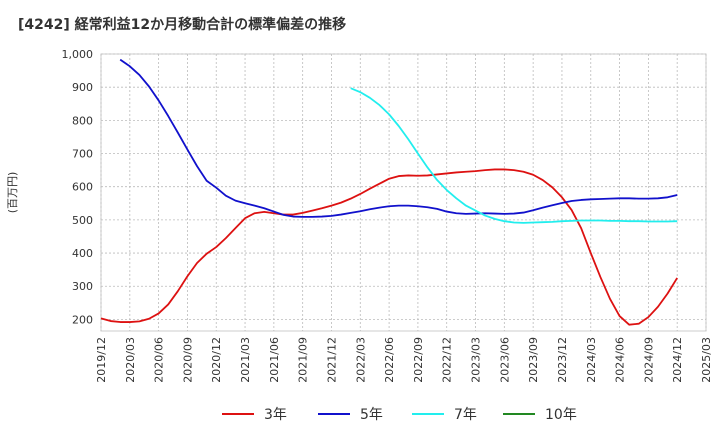 This screenshot has width=720, height=440. Describe the element at coordinates (389, 360) in the screenshot. I see `x-tick-label: 2022/06` at that location.